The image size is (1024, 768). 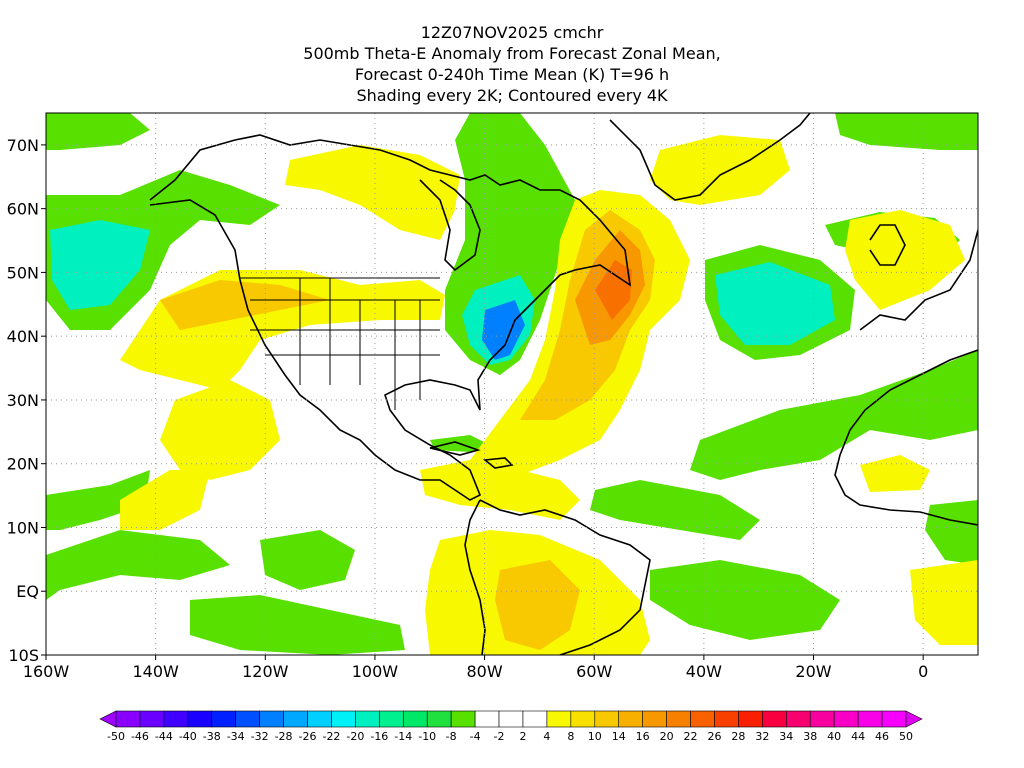 What do you see at coordinates (667, 736) in the screenshot?
I see `colorbar-label: 20` at bounding box center [667, 736].